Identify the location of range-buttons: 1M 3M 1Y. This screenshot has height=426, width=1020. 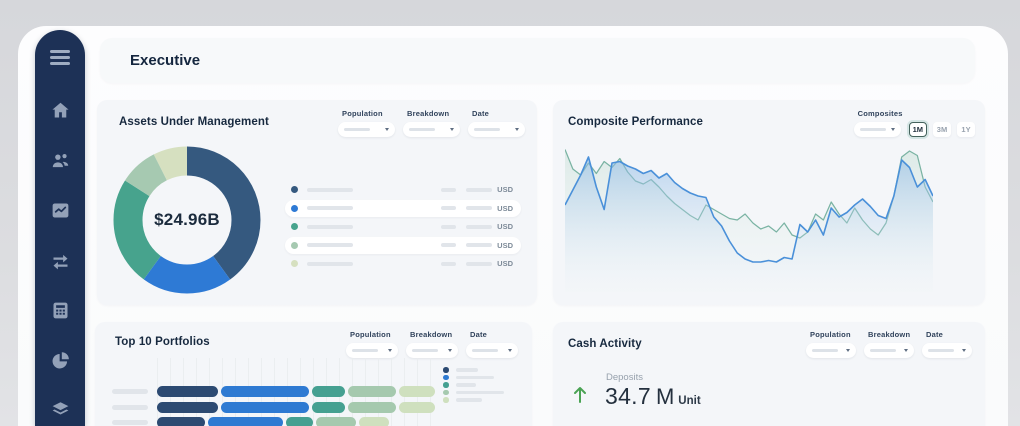
(941, 129).